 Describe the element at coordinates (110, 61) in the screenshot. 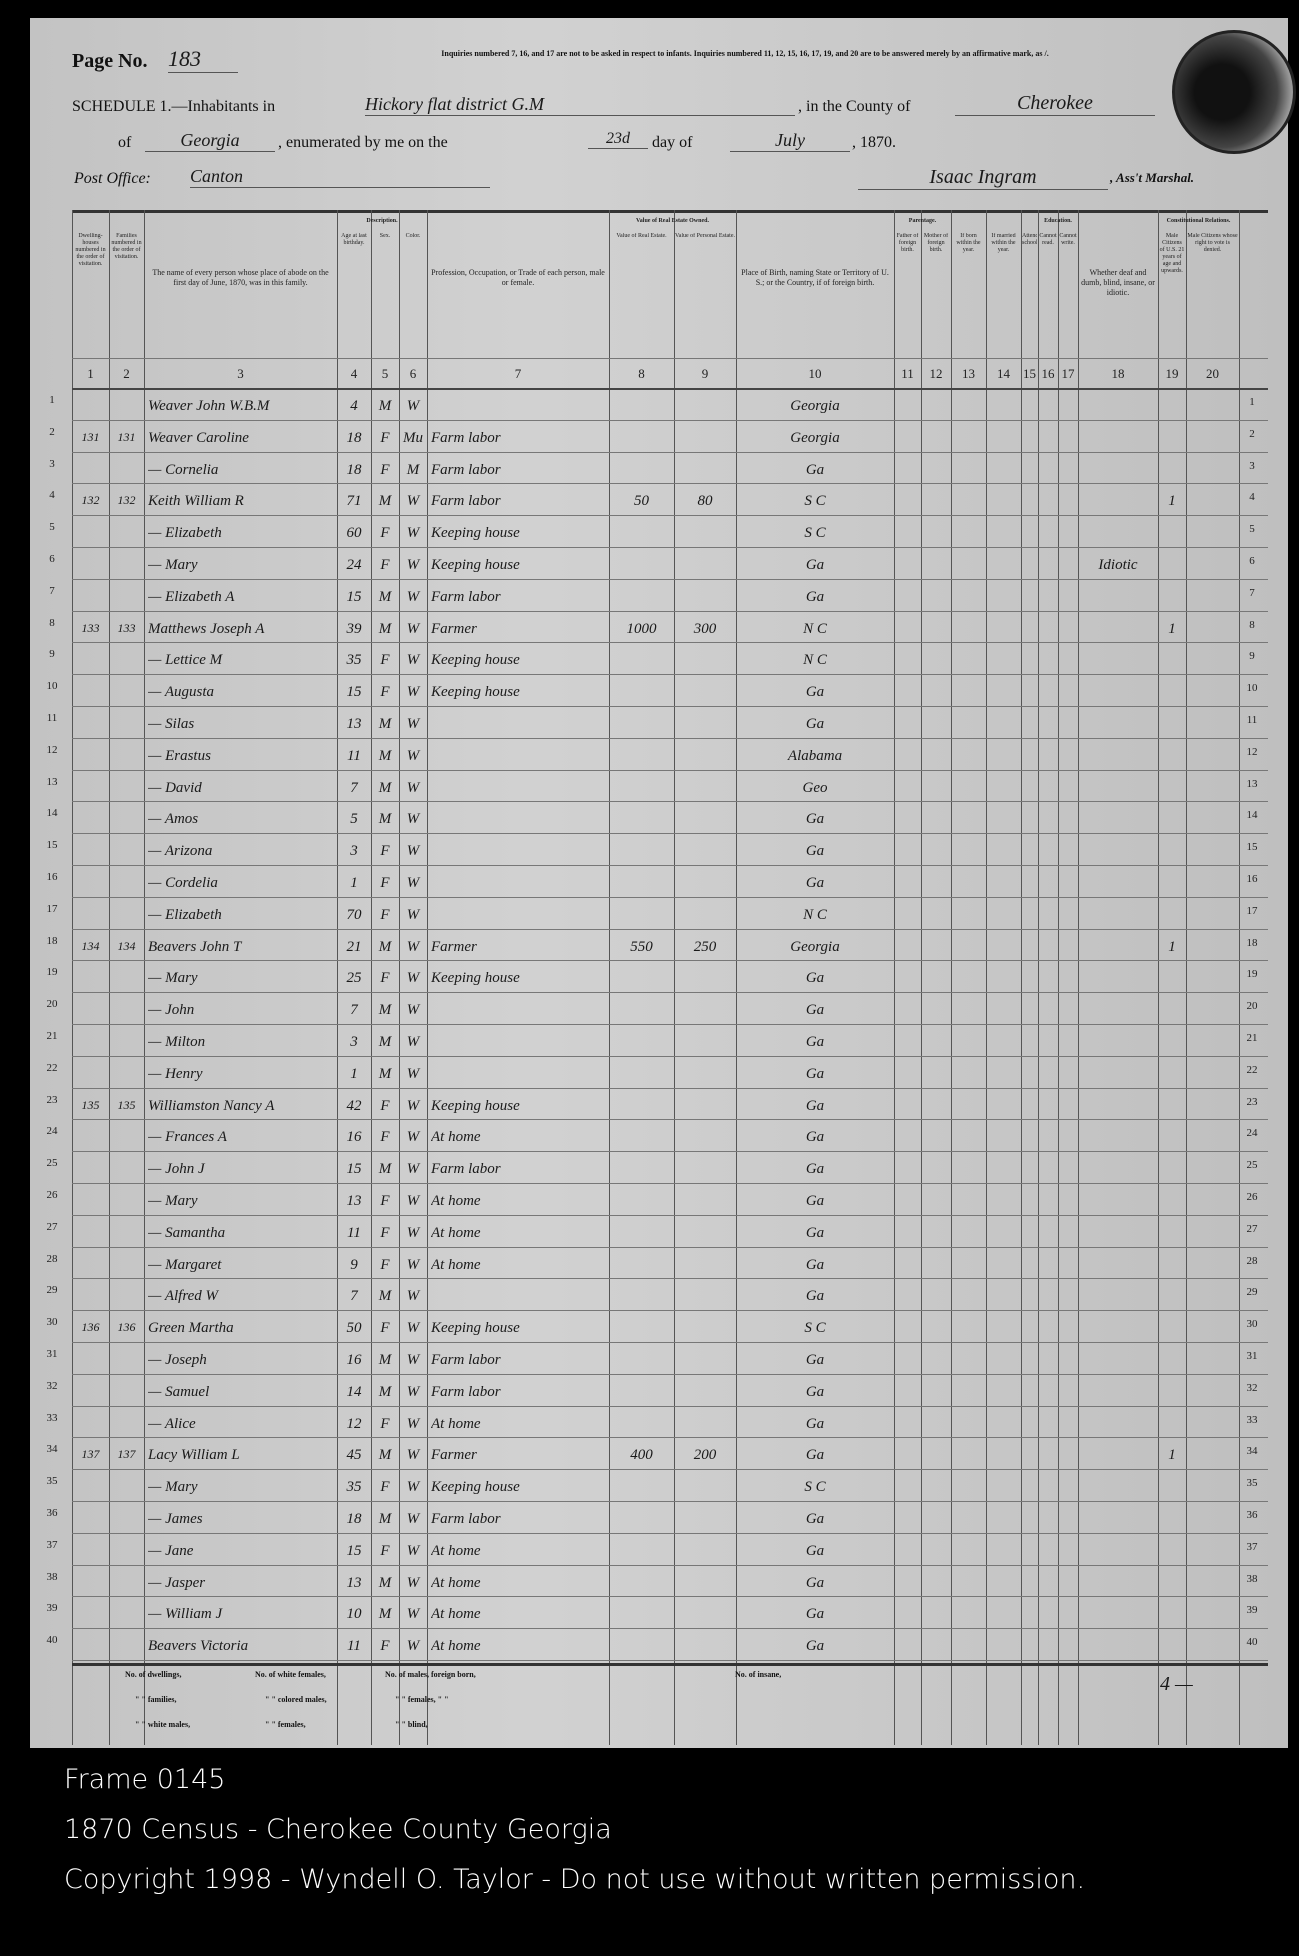

I see `page-label: Page No.` at that location.